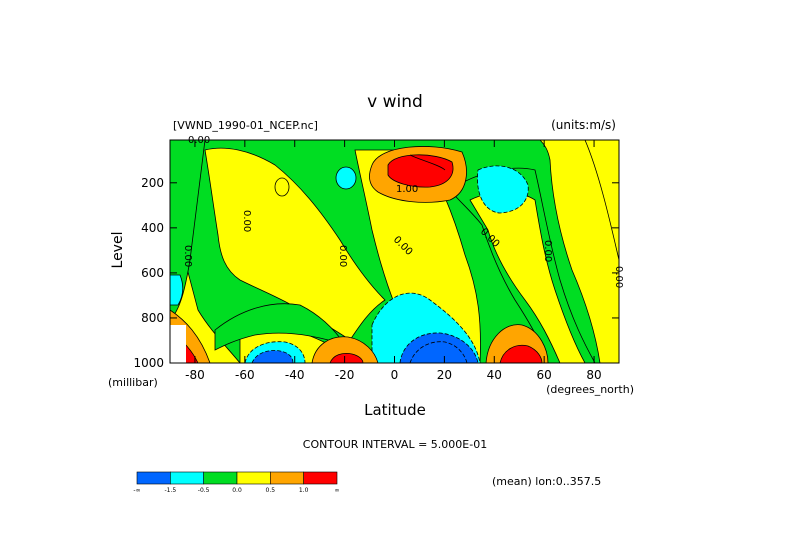 Image resolution: width=789 pixels, height=558 pixels. What do you see at coordinates (204, 490) in the screenshot?
I see `legend-label: -0.5` at bounding box center [204, 490].